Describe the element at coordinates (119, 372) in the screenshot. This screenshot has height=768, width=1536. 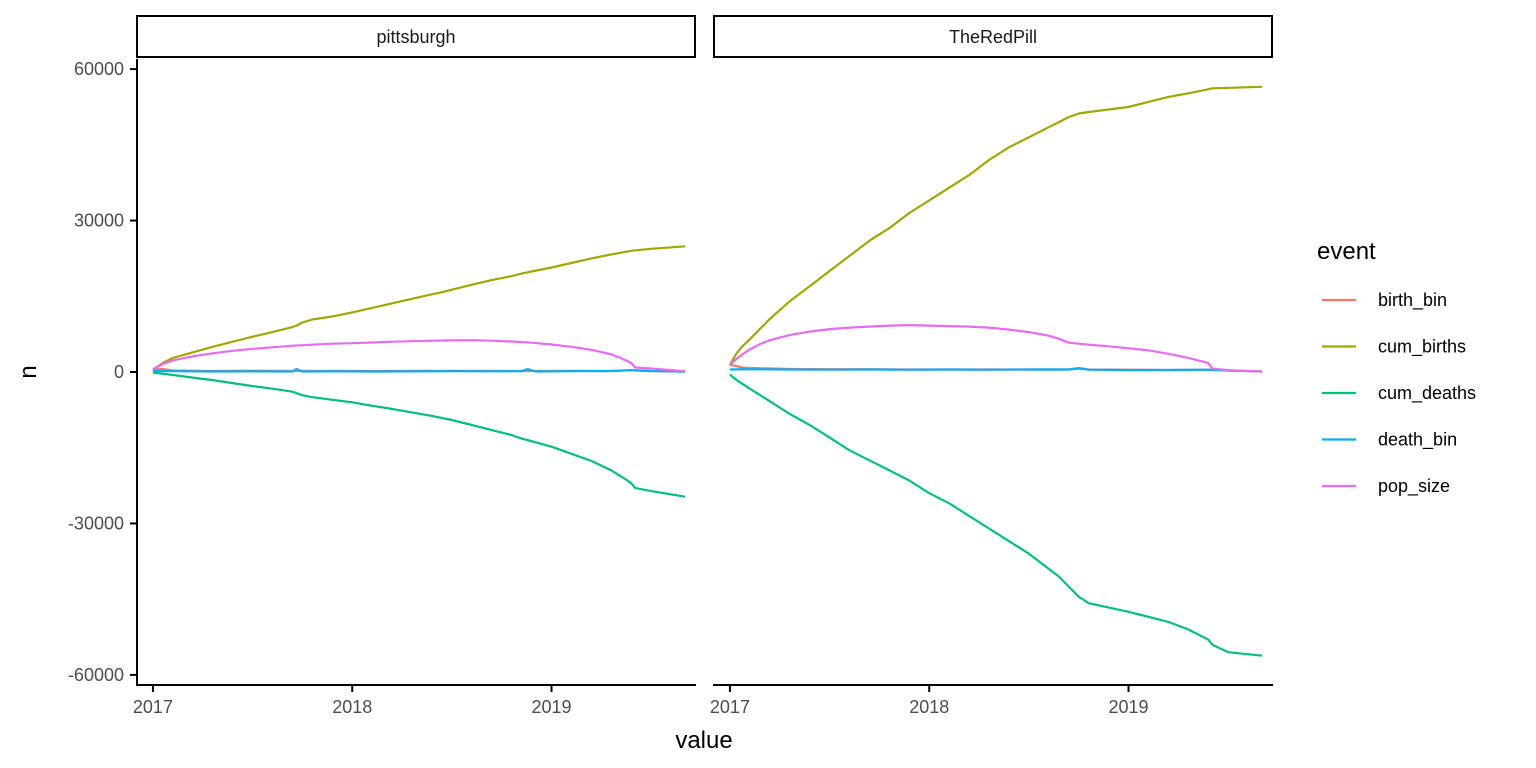
I see `y-tick-label: 0` at that location.